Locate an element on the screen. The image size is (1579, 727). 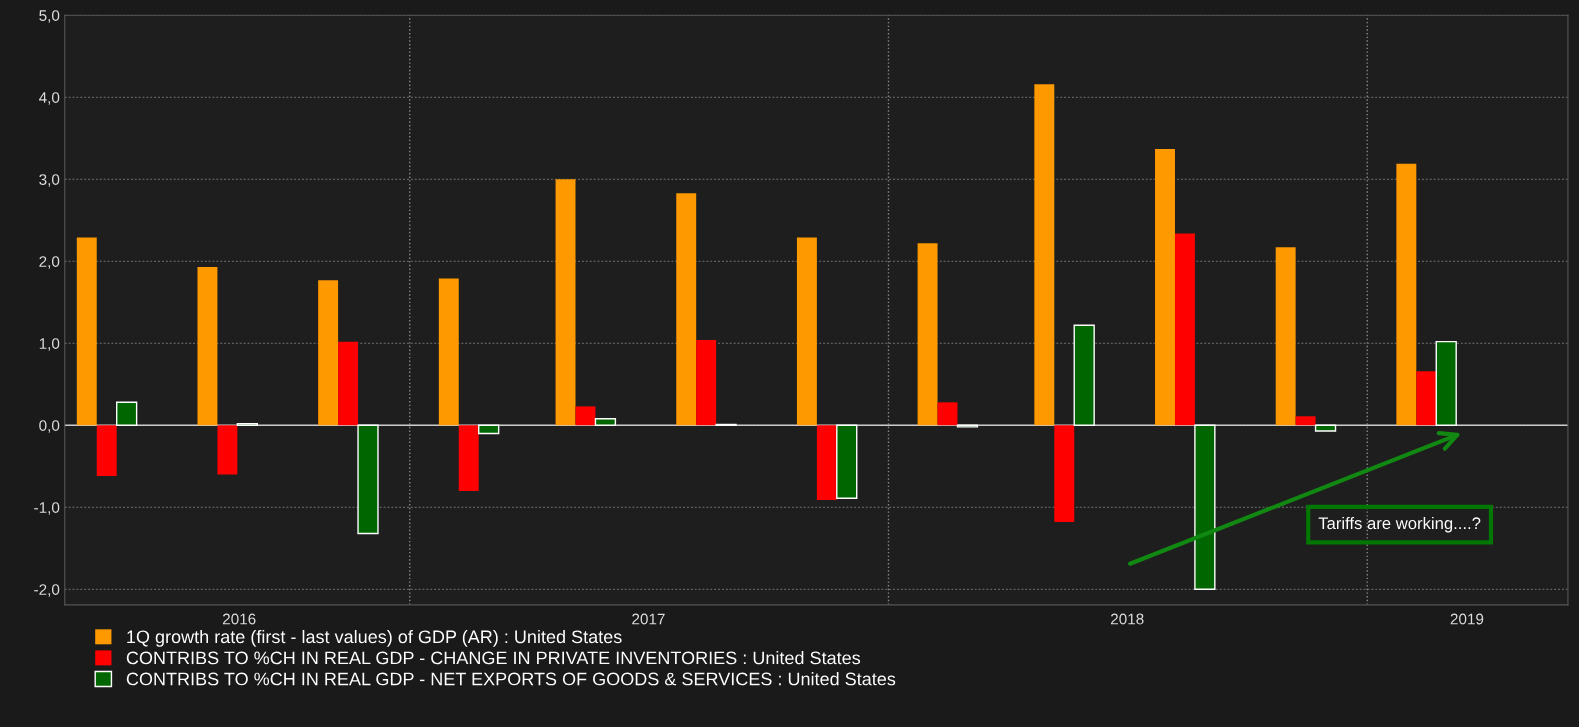
legend-label: 1Q growth rate (first - last values) of GDP (AR) : United States is located at coordinates (374, 638).